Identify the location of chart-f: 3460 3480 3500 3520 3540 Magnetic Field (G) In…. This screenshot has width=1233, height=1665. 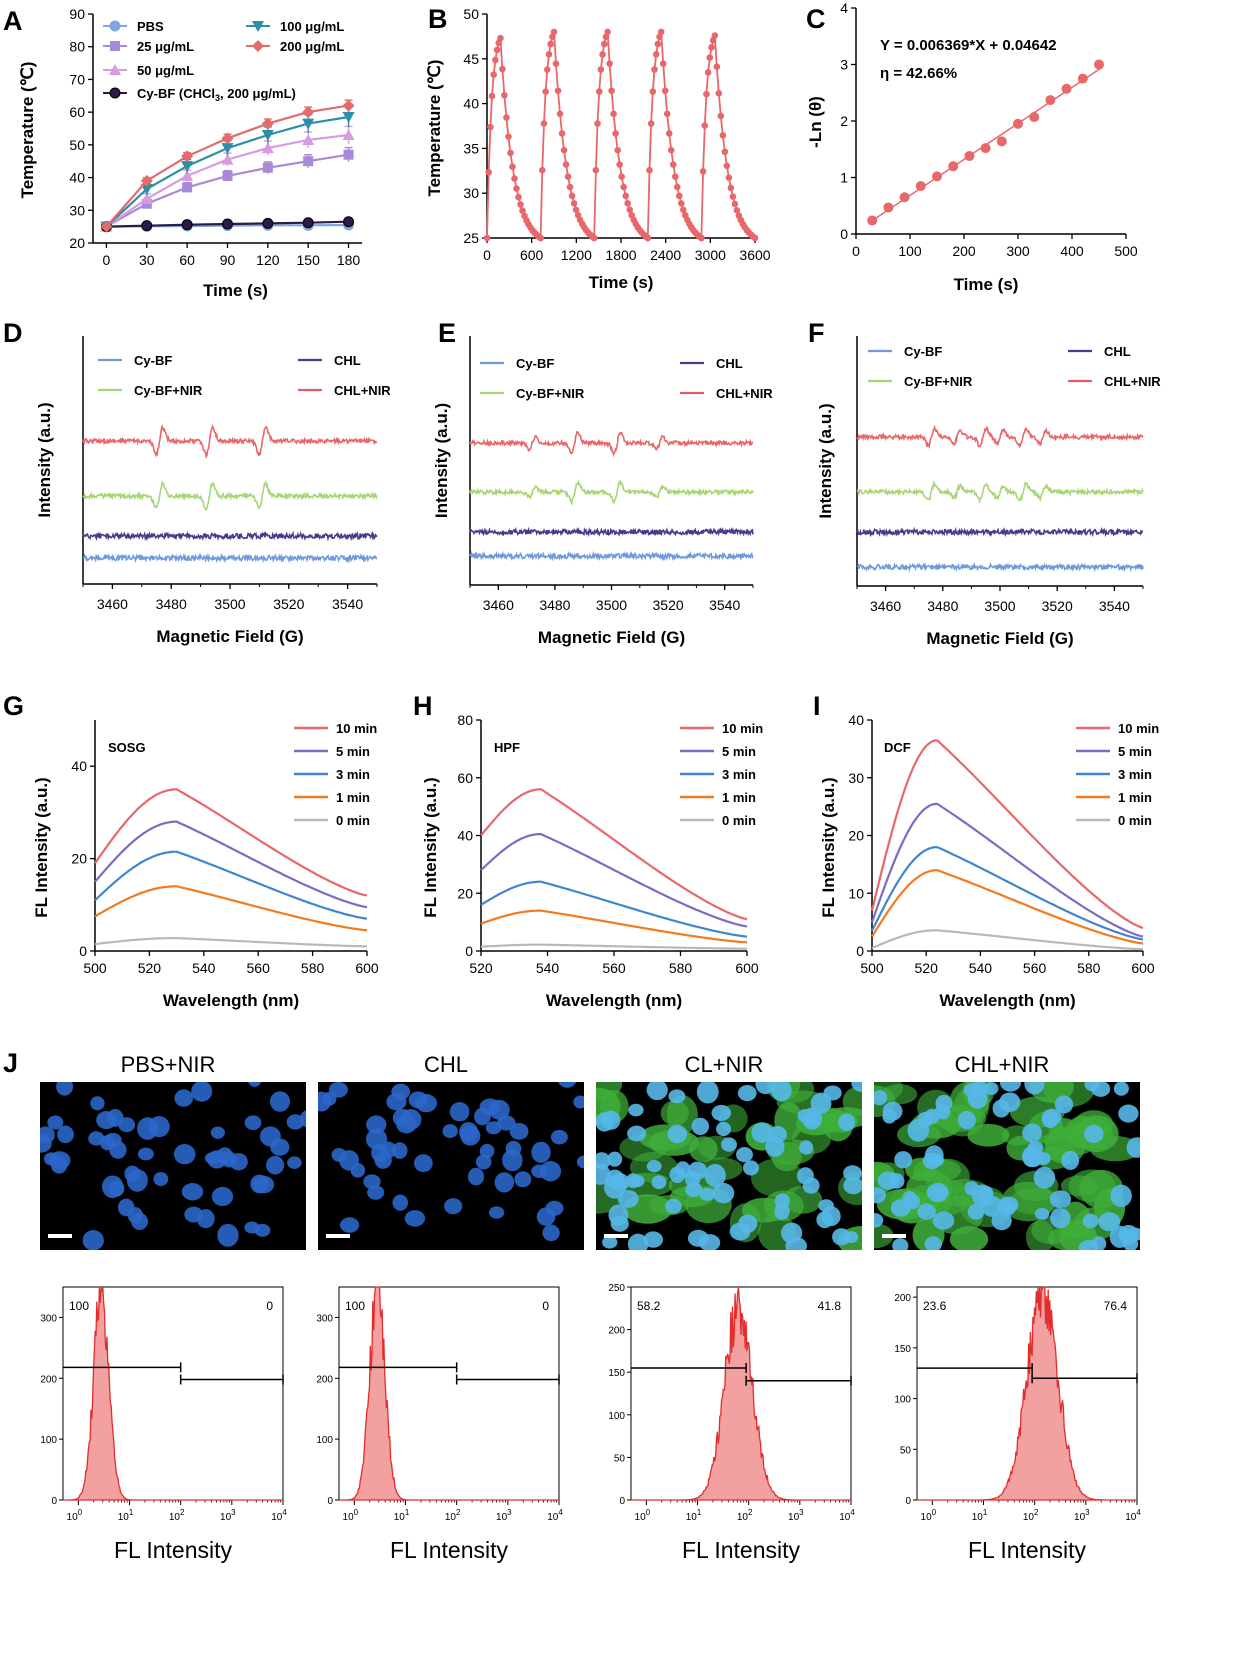
(988, 492).